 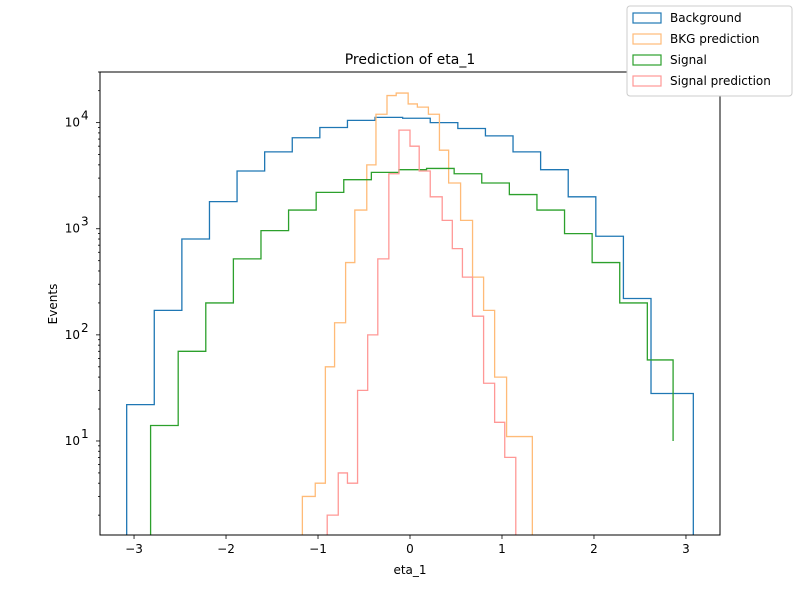 What do you see at coordinates (720, 81) in the screenshot?
I see `legend-label: Signal prediction` at bounding box center [720, 81].